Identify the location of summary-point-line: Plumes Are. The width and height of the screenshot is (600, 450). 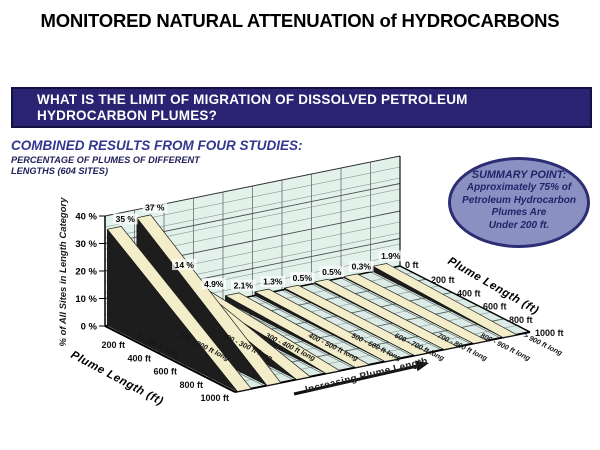
(519, 213).